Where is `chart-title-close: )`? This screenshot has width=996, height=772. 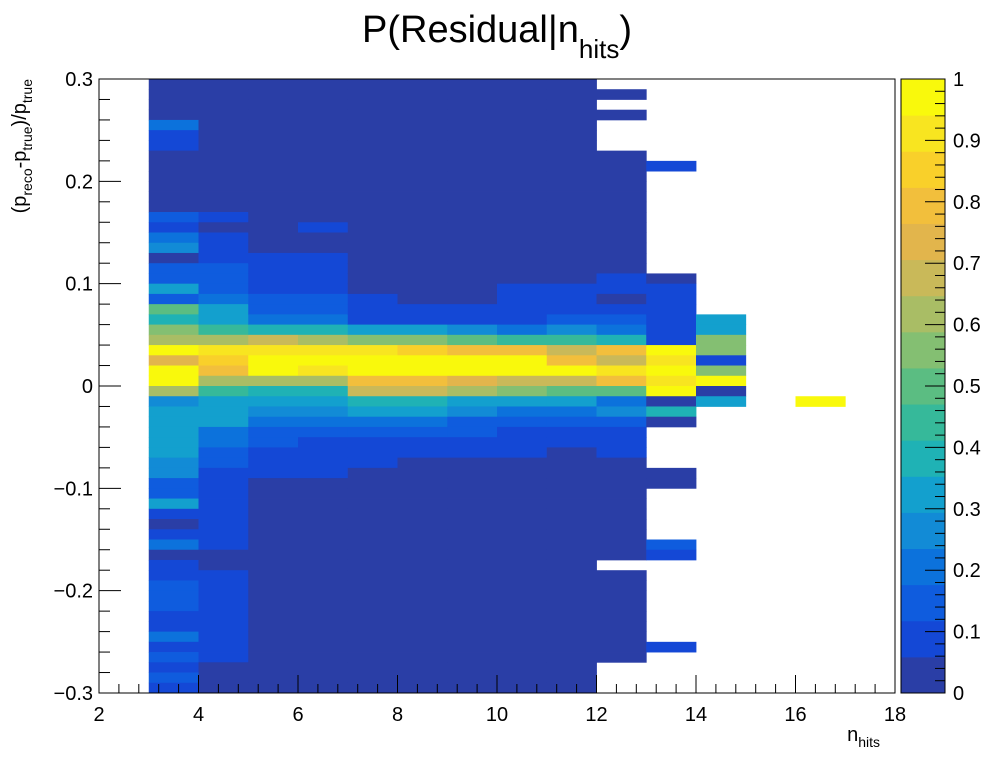 chart-title-close: ) is located at coordinates (625, 30).